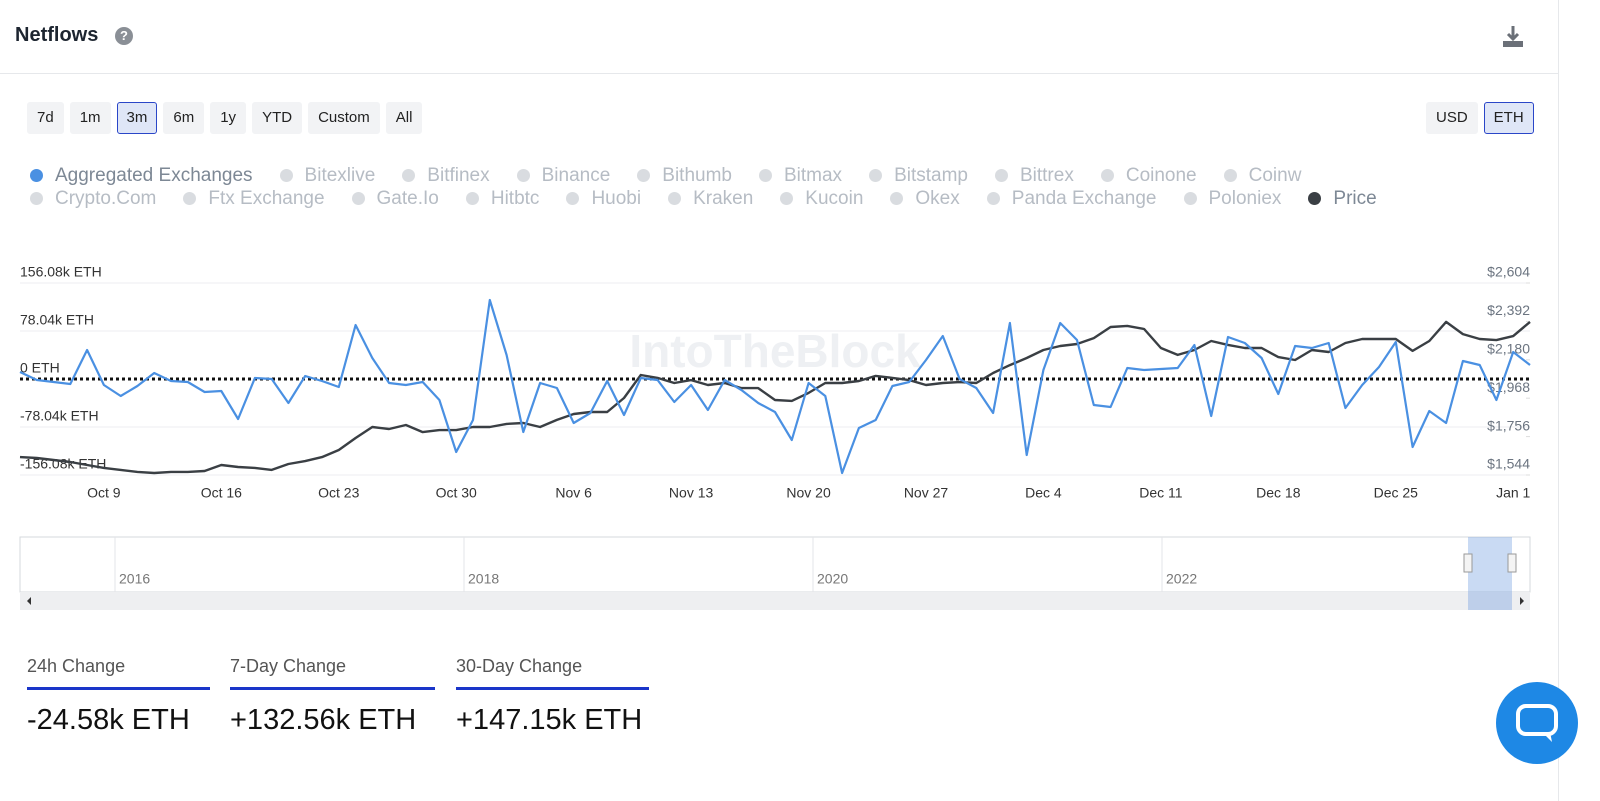 This screenshot has height=801, width=1600. What do you see at coordinates (563, 175) in the screenshot?
I see `legend-item: Binance` at bounding box center [563, 175].